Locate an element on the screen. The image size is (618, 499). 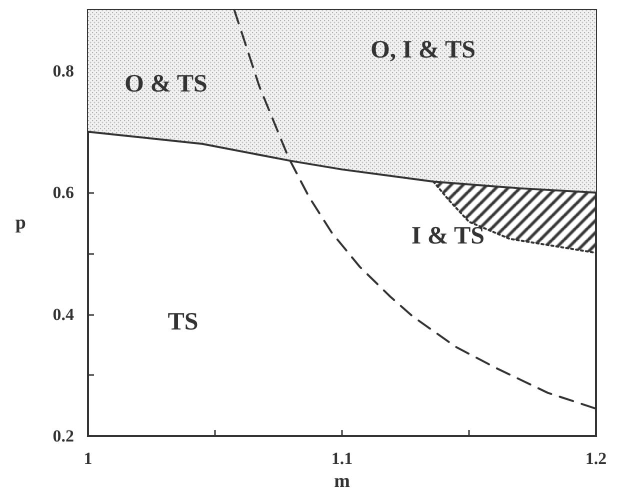
y-tick-label: 0.2 is located at coordinates (63, 436).